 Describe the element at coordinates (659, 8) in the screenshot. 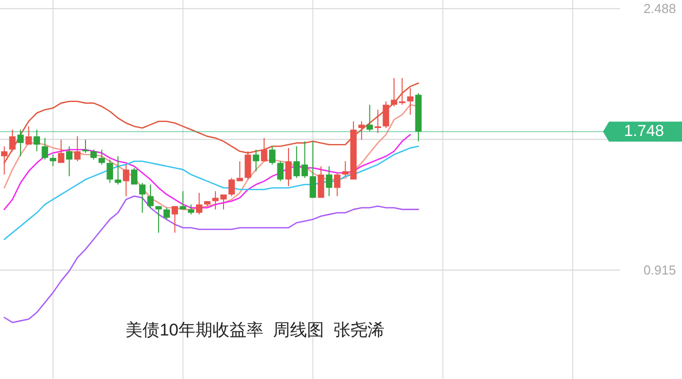

I see `y-tick-label: 2.488` at that location.